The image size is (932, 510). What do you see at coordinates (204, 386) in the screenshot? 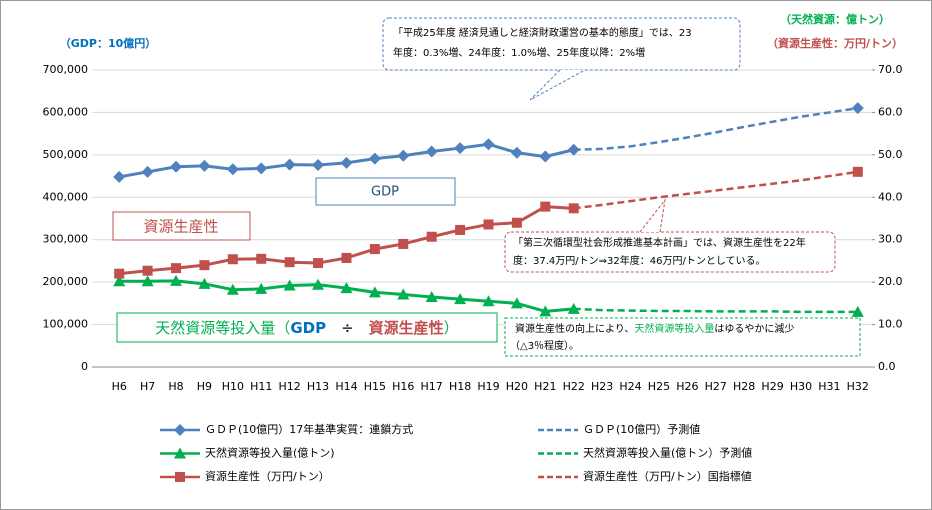
I see `x-tick-label: H9` at bounding box center [204, 386].